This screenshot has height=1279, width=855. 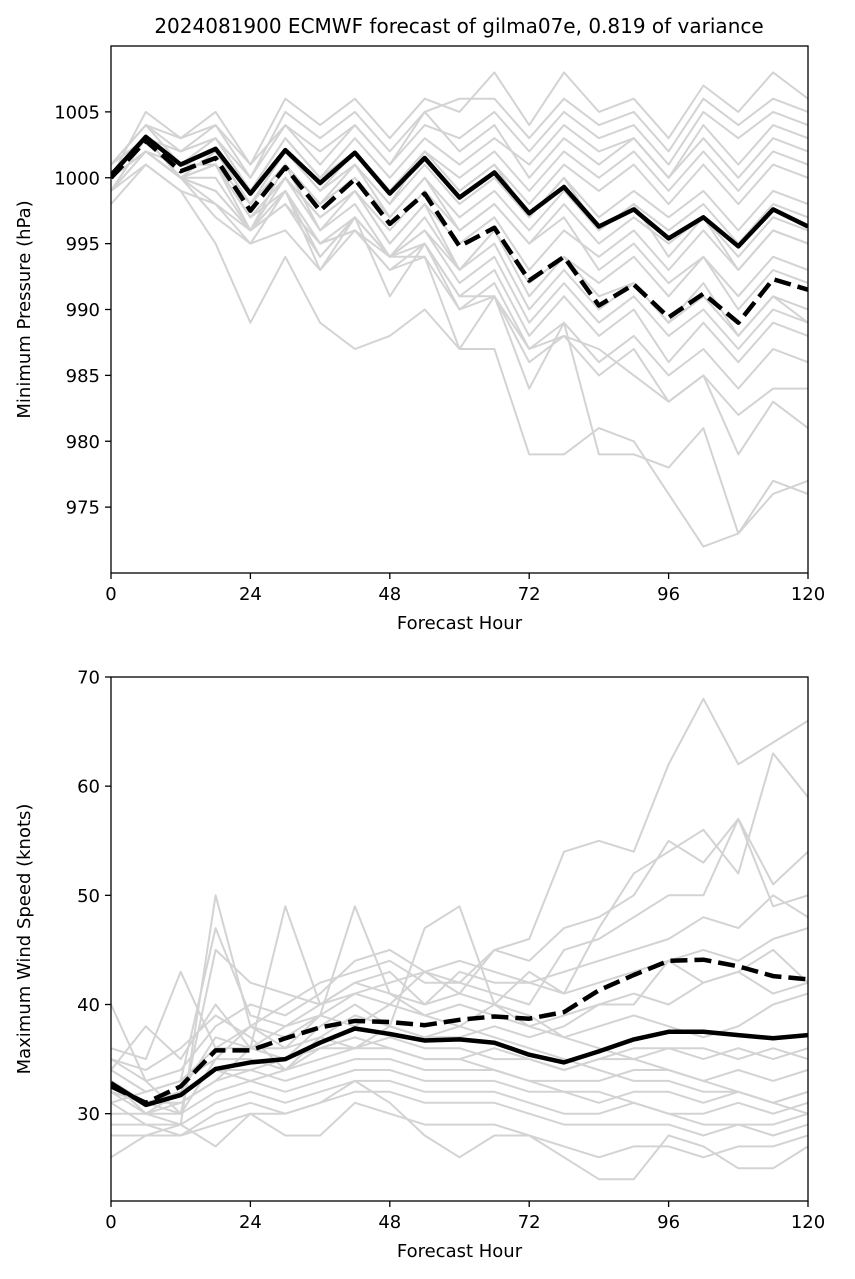 What do you see at coordinates (808, 594) in the screenshot?
I see `pressure-x-tick-label: 120` at bounding box center [808, 594].